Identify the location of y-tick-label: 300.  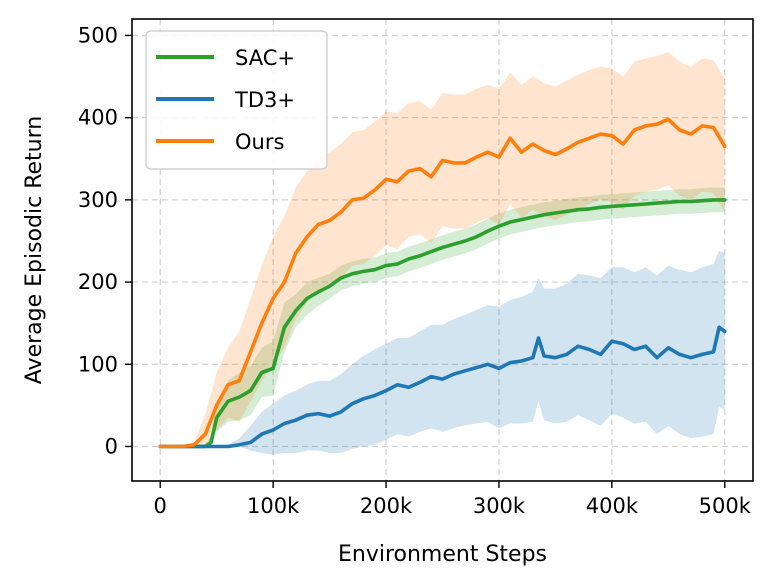
(98, 200).